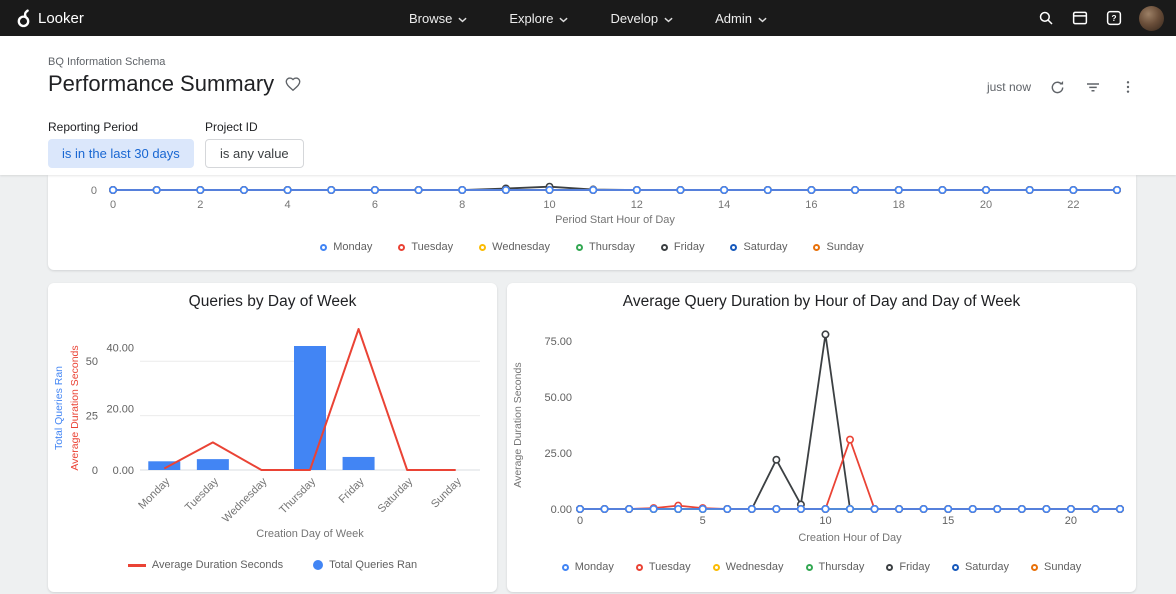 The width and height of the screenshot is (1176, 594). Describe the element at coordinates (558, 454) in the screenshot. I see `svg-text: 25.00` at that location.